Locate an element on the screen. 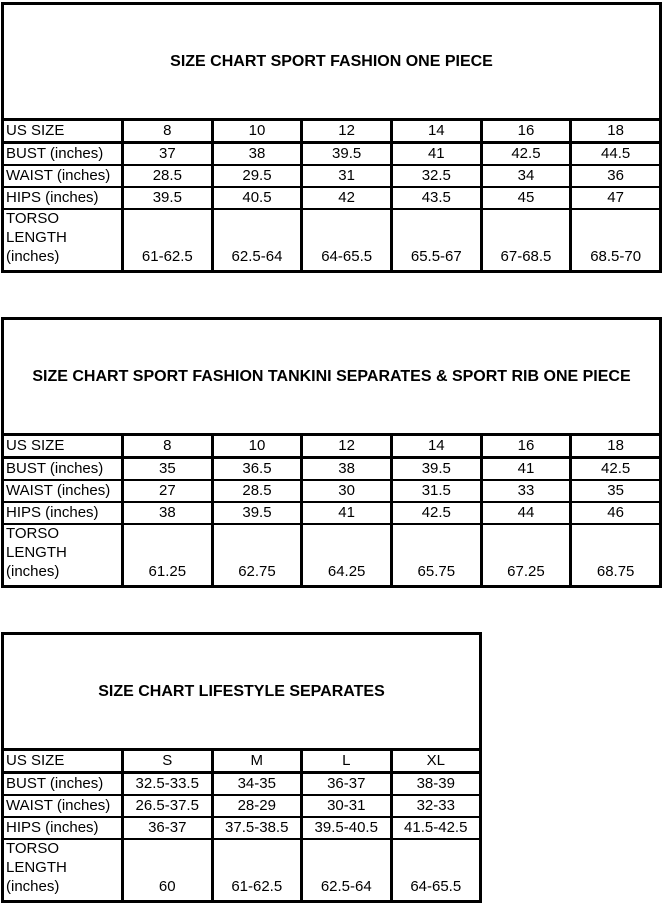  size-value-cell: 38-39 is located at coordinates (435, 783).